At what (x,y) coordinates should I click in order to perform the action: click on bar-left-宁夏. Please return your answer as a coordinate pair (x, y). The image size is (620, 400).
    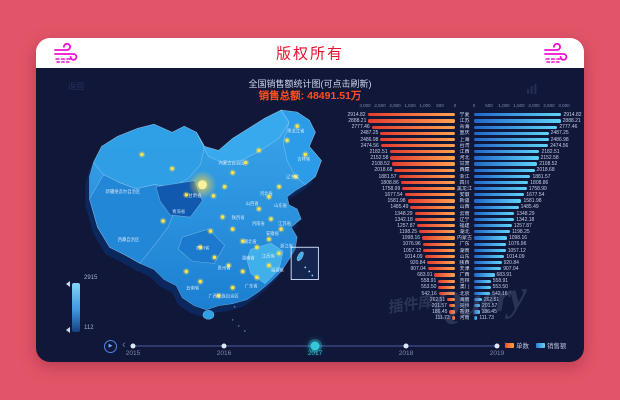
    Looking at the image, I should click on (411, 115).